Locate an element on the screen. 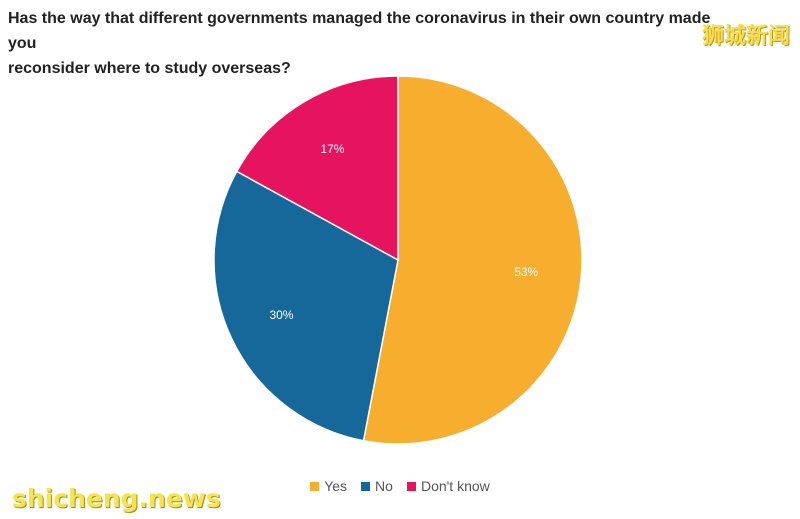 This screenshot has width=800, height=519. legend-label-yes: Yes is located at coordinates (336, 486).